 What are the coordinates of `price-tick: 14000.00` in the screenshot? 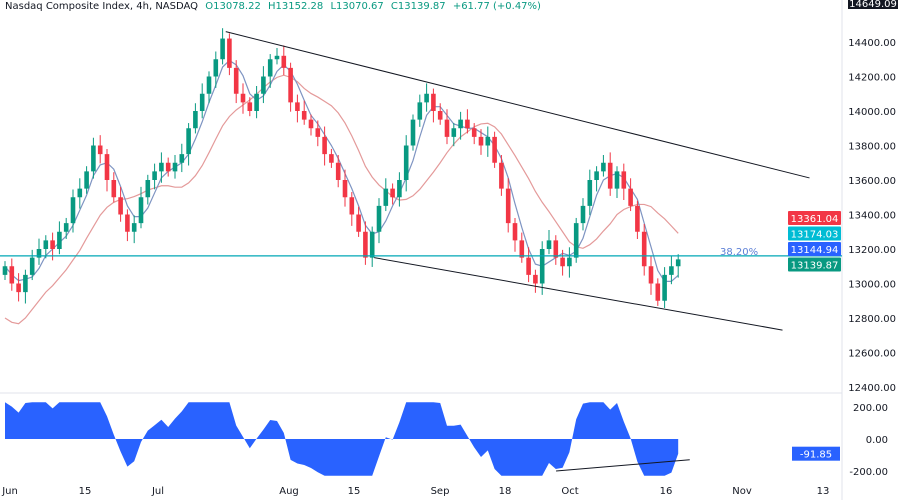 It's located at (872, 112).